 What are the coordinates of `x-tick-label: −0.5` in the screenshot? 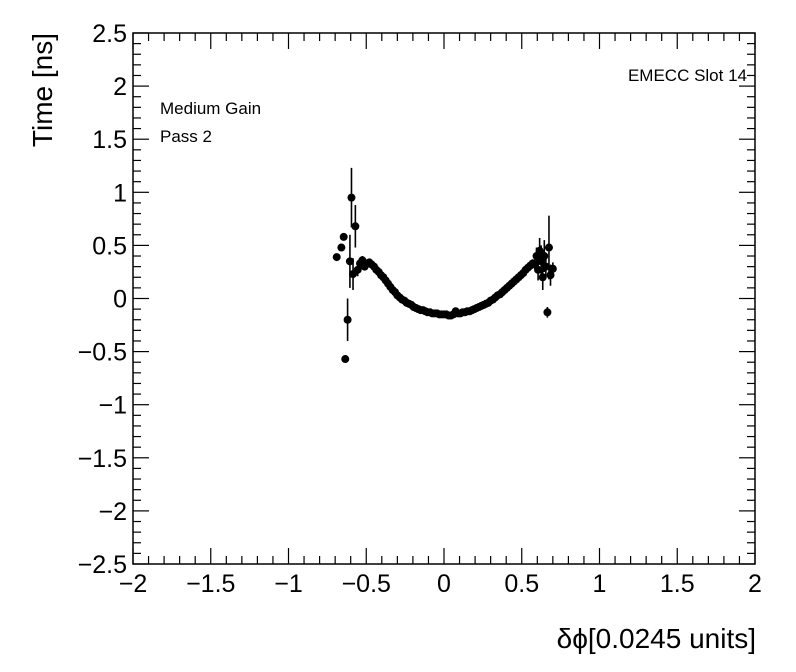 It's located at (366, 584).